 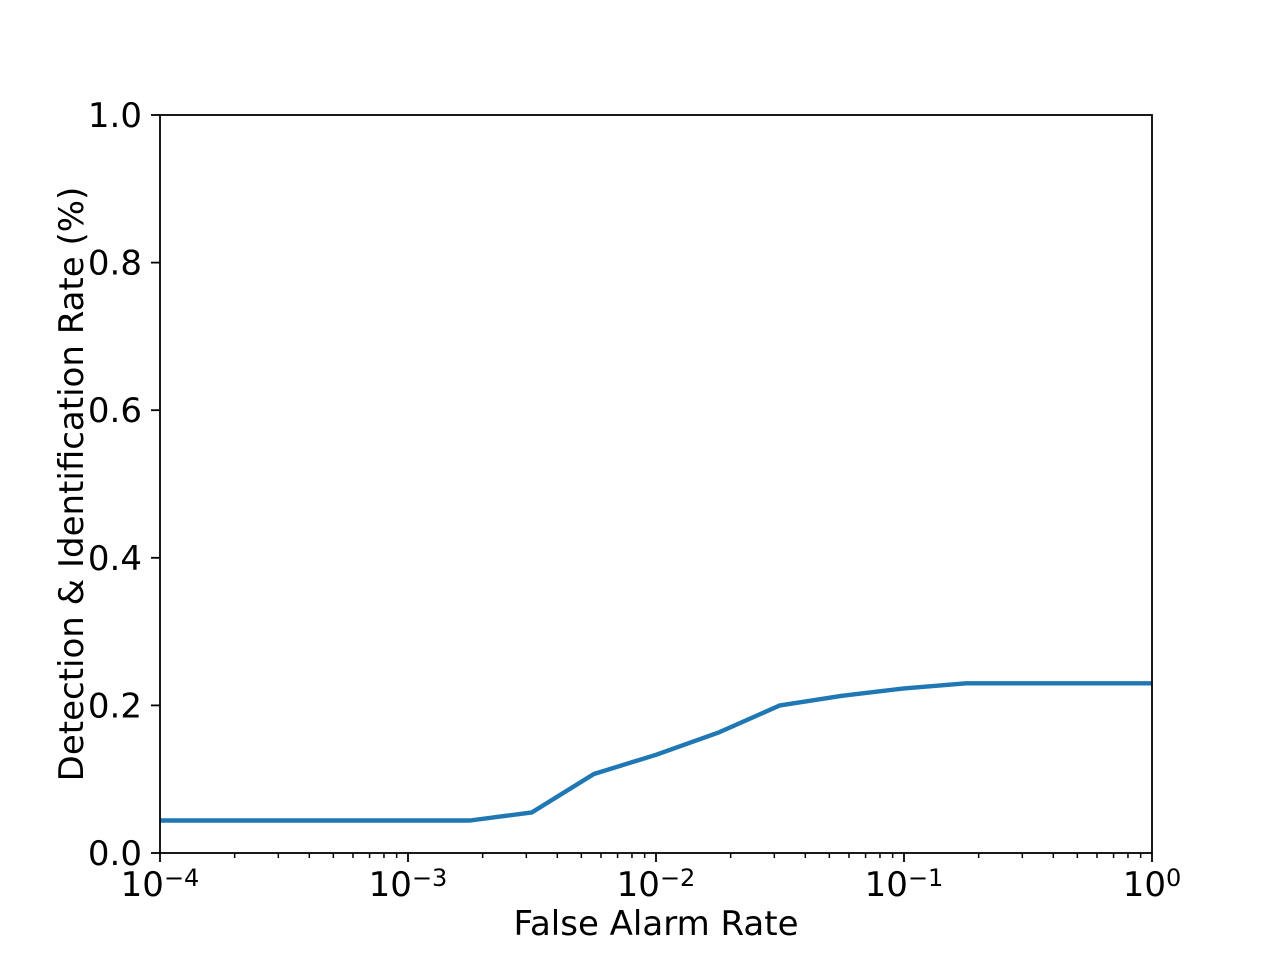 I want to click on x-axis-ticks: 10⁻⁴ 10⁻³ 10⁻² 10⁻¹ 100, so click(x=651, y=879).